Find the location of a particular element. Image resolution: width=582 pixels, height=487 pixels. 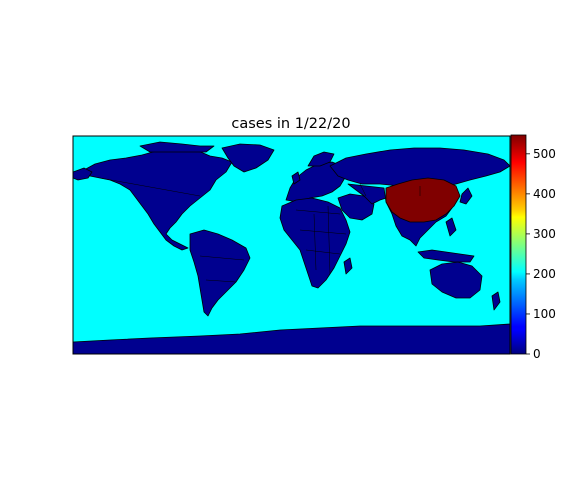

region-indonesia is located at coordinates (446, 256).